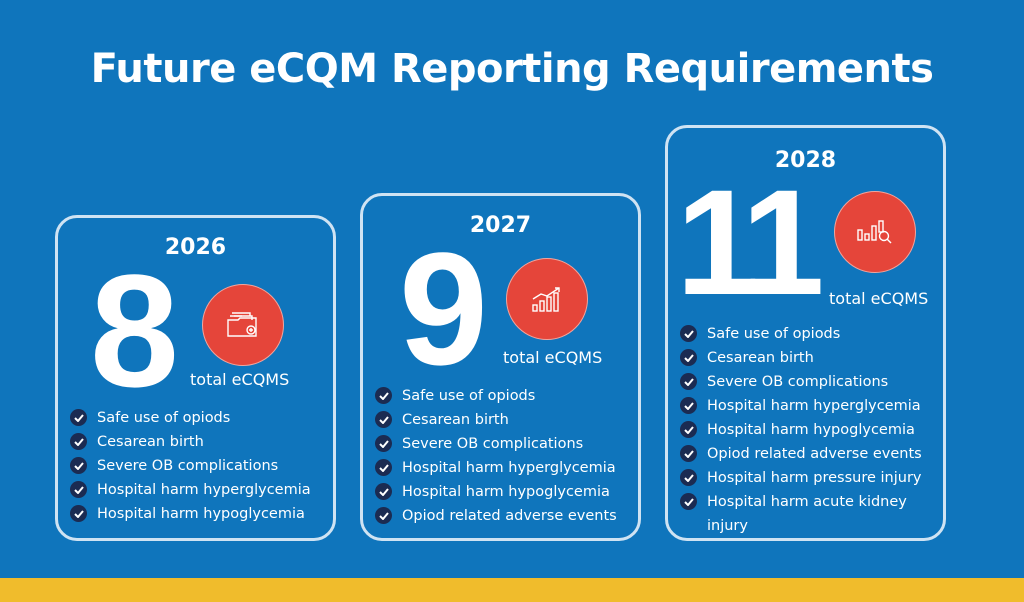 This screenshot has height=602, width=1024. I want to click on card-count: 9, so click(443, 308).